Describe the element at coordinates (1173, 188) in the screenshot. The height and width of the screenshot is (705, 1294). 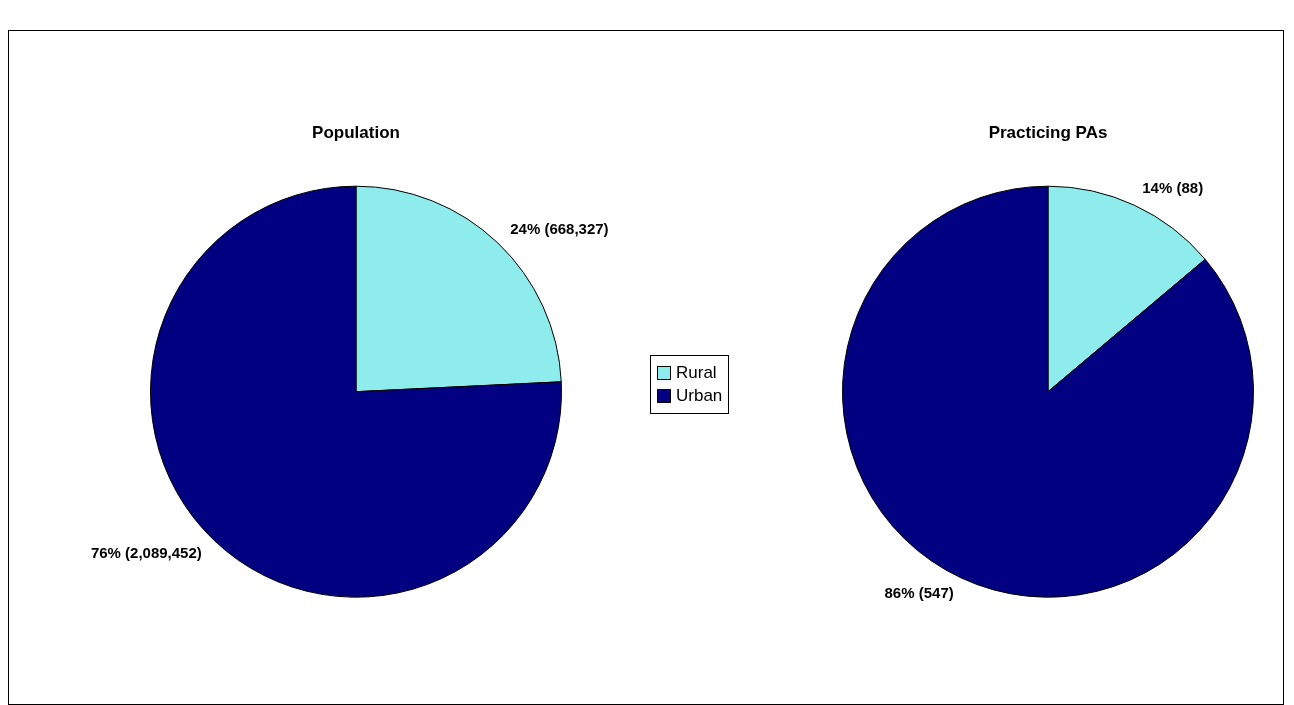
I see `data-label: 14% (88)` at that location.